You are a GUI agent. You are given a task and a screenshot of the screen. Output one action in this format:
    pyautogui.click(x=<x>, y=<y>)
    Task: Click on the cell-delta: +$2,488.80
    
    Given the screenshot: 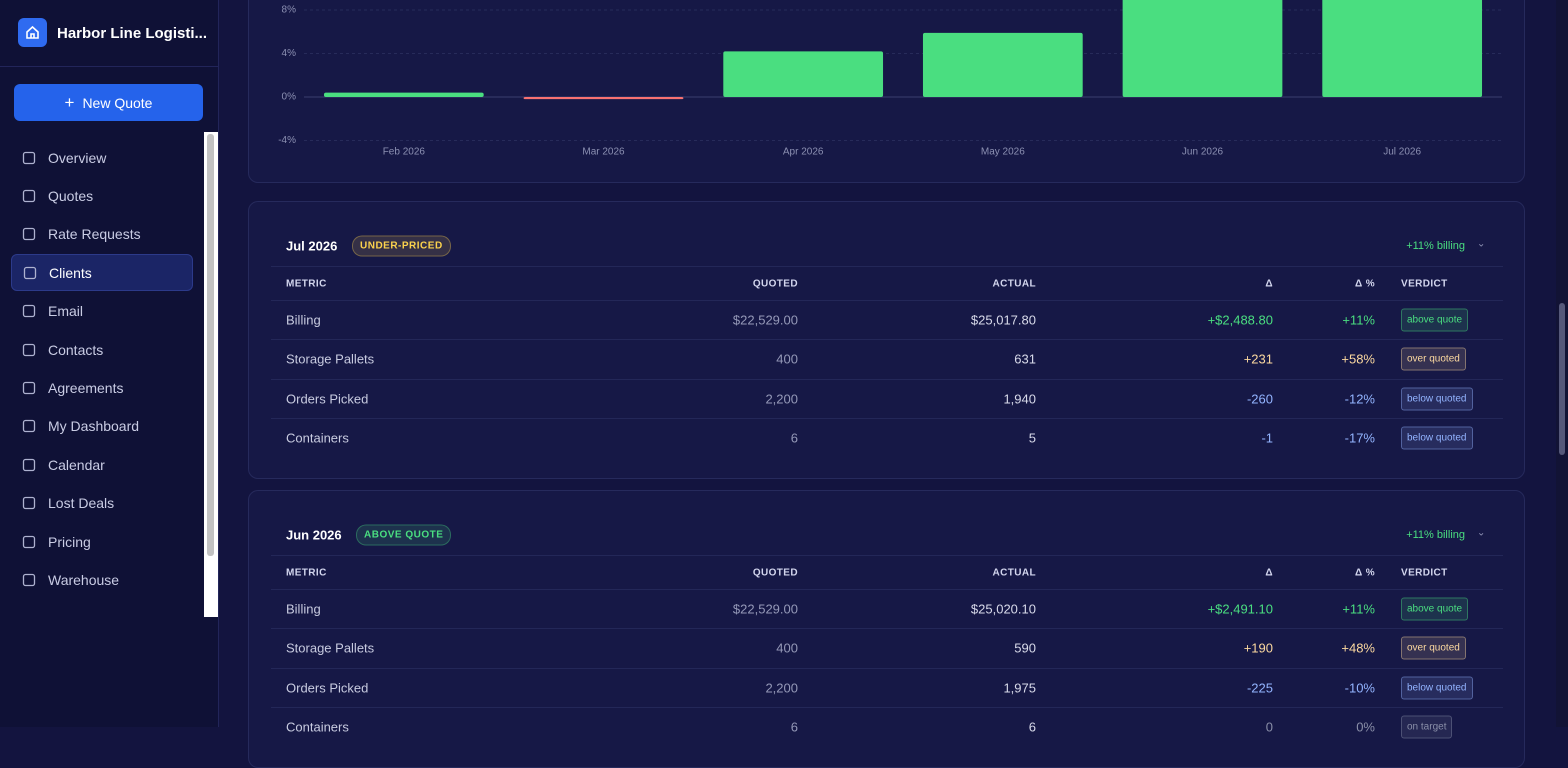 What is the action you would take?
    pyautogui.click(x=1240, y=320)
    